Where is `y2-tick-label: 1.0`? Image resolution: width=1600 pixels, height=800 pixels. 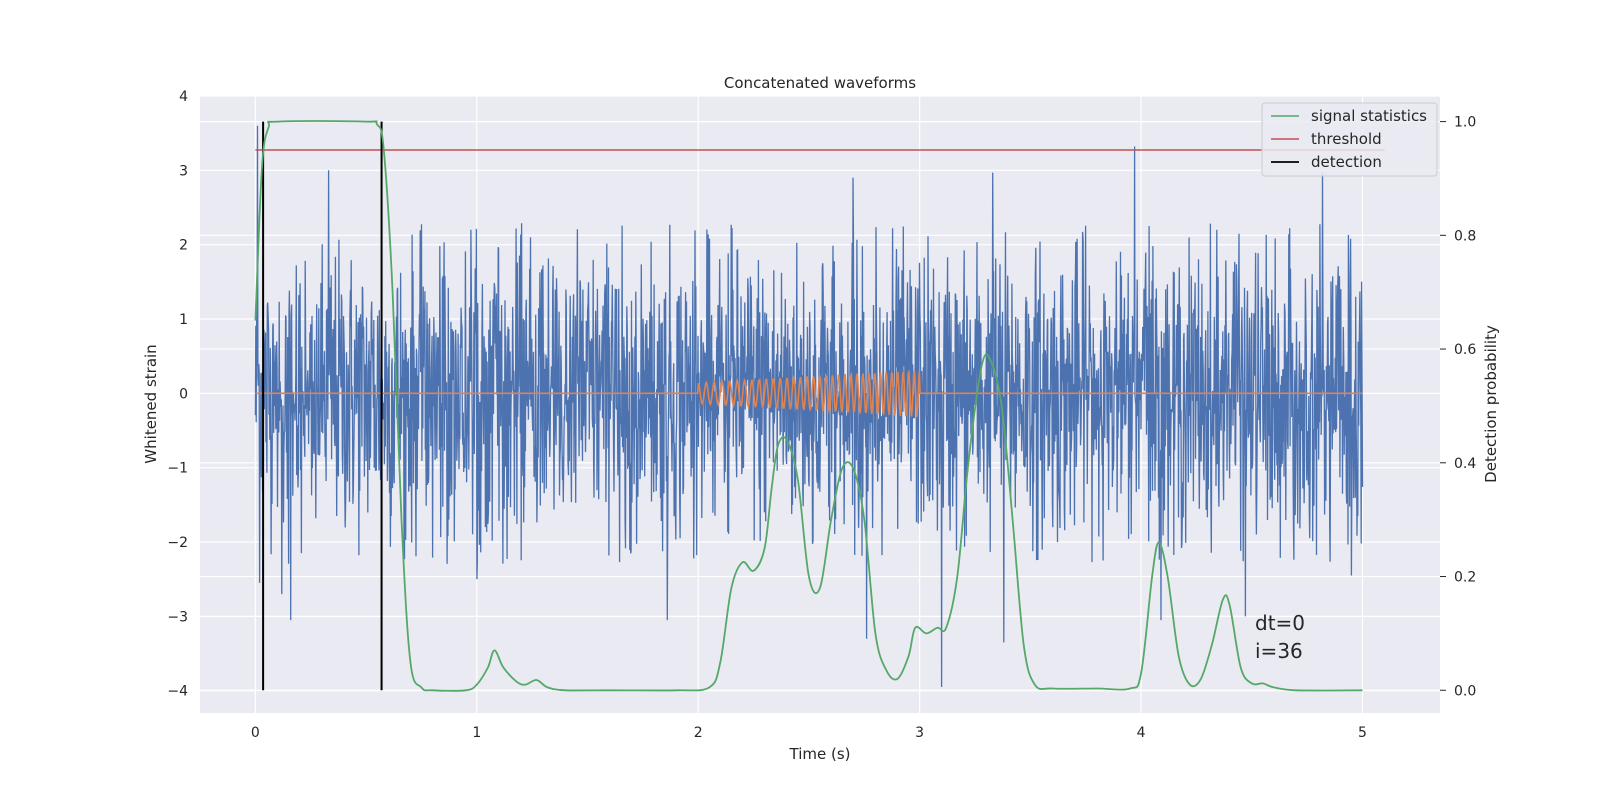
y2-tick-label: 1.0 is located at coordinates (1465, 123).